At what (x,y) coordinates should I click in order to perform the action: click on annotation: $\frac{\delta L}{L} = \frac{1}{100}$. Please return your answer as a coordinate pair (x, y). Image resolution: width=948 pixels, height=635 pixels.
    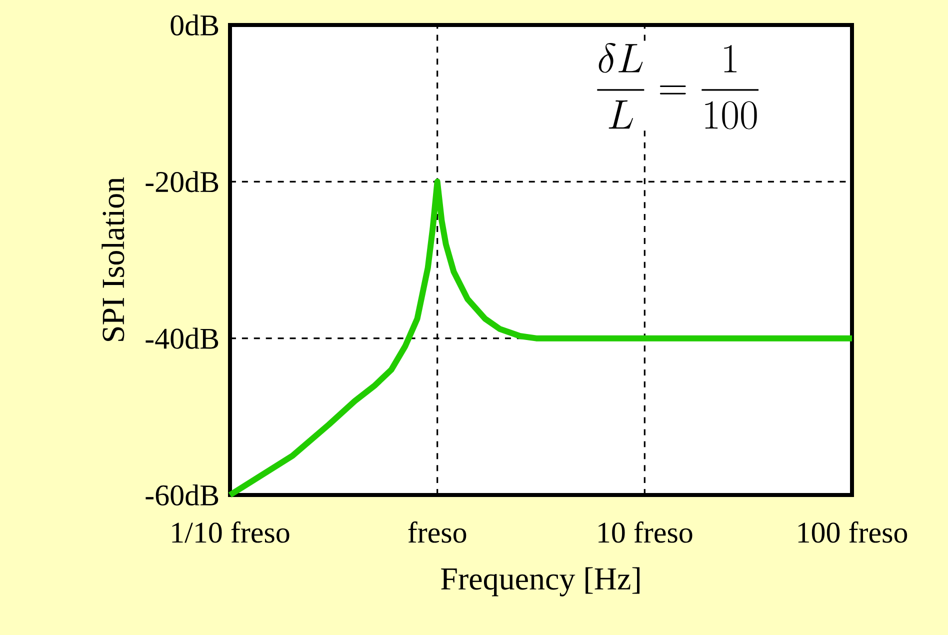
    Looking at the image, I should click on (678, 86).